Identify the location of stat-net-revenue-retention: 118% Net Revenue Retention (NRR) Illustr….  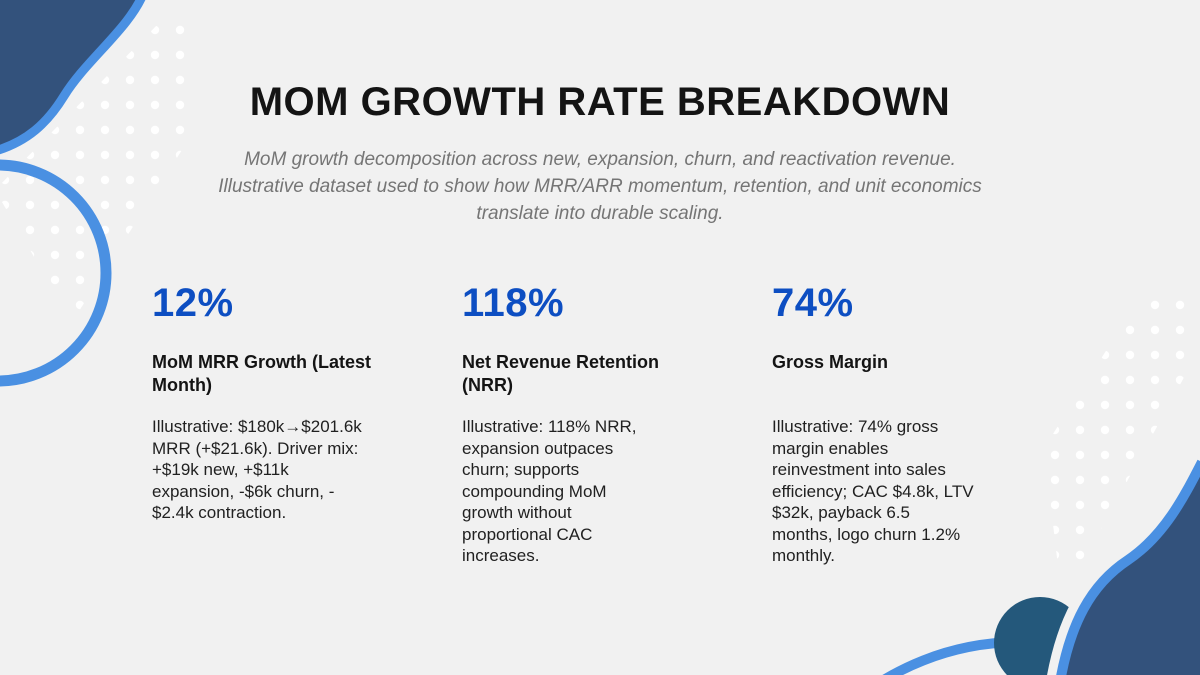
(587, 425).